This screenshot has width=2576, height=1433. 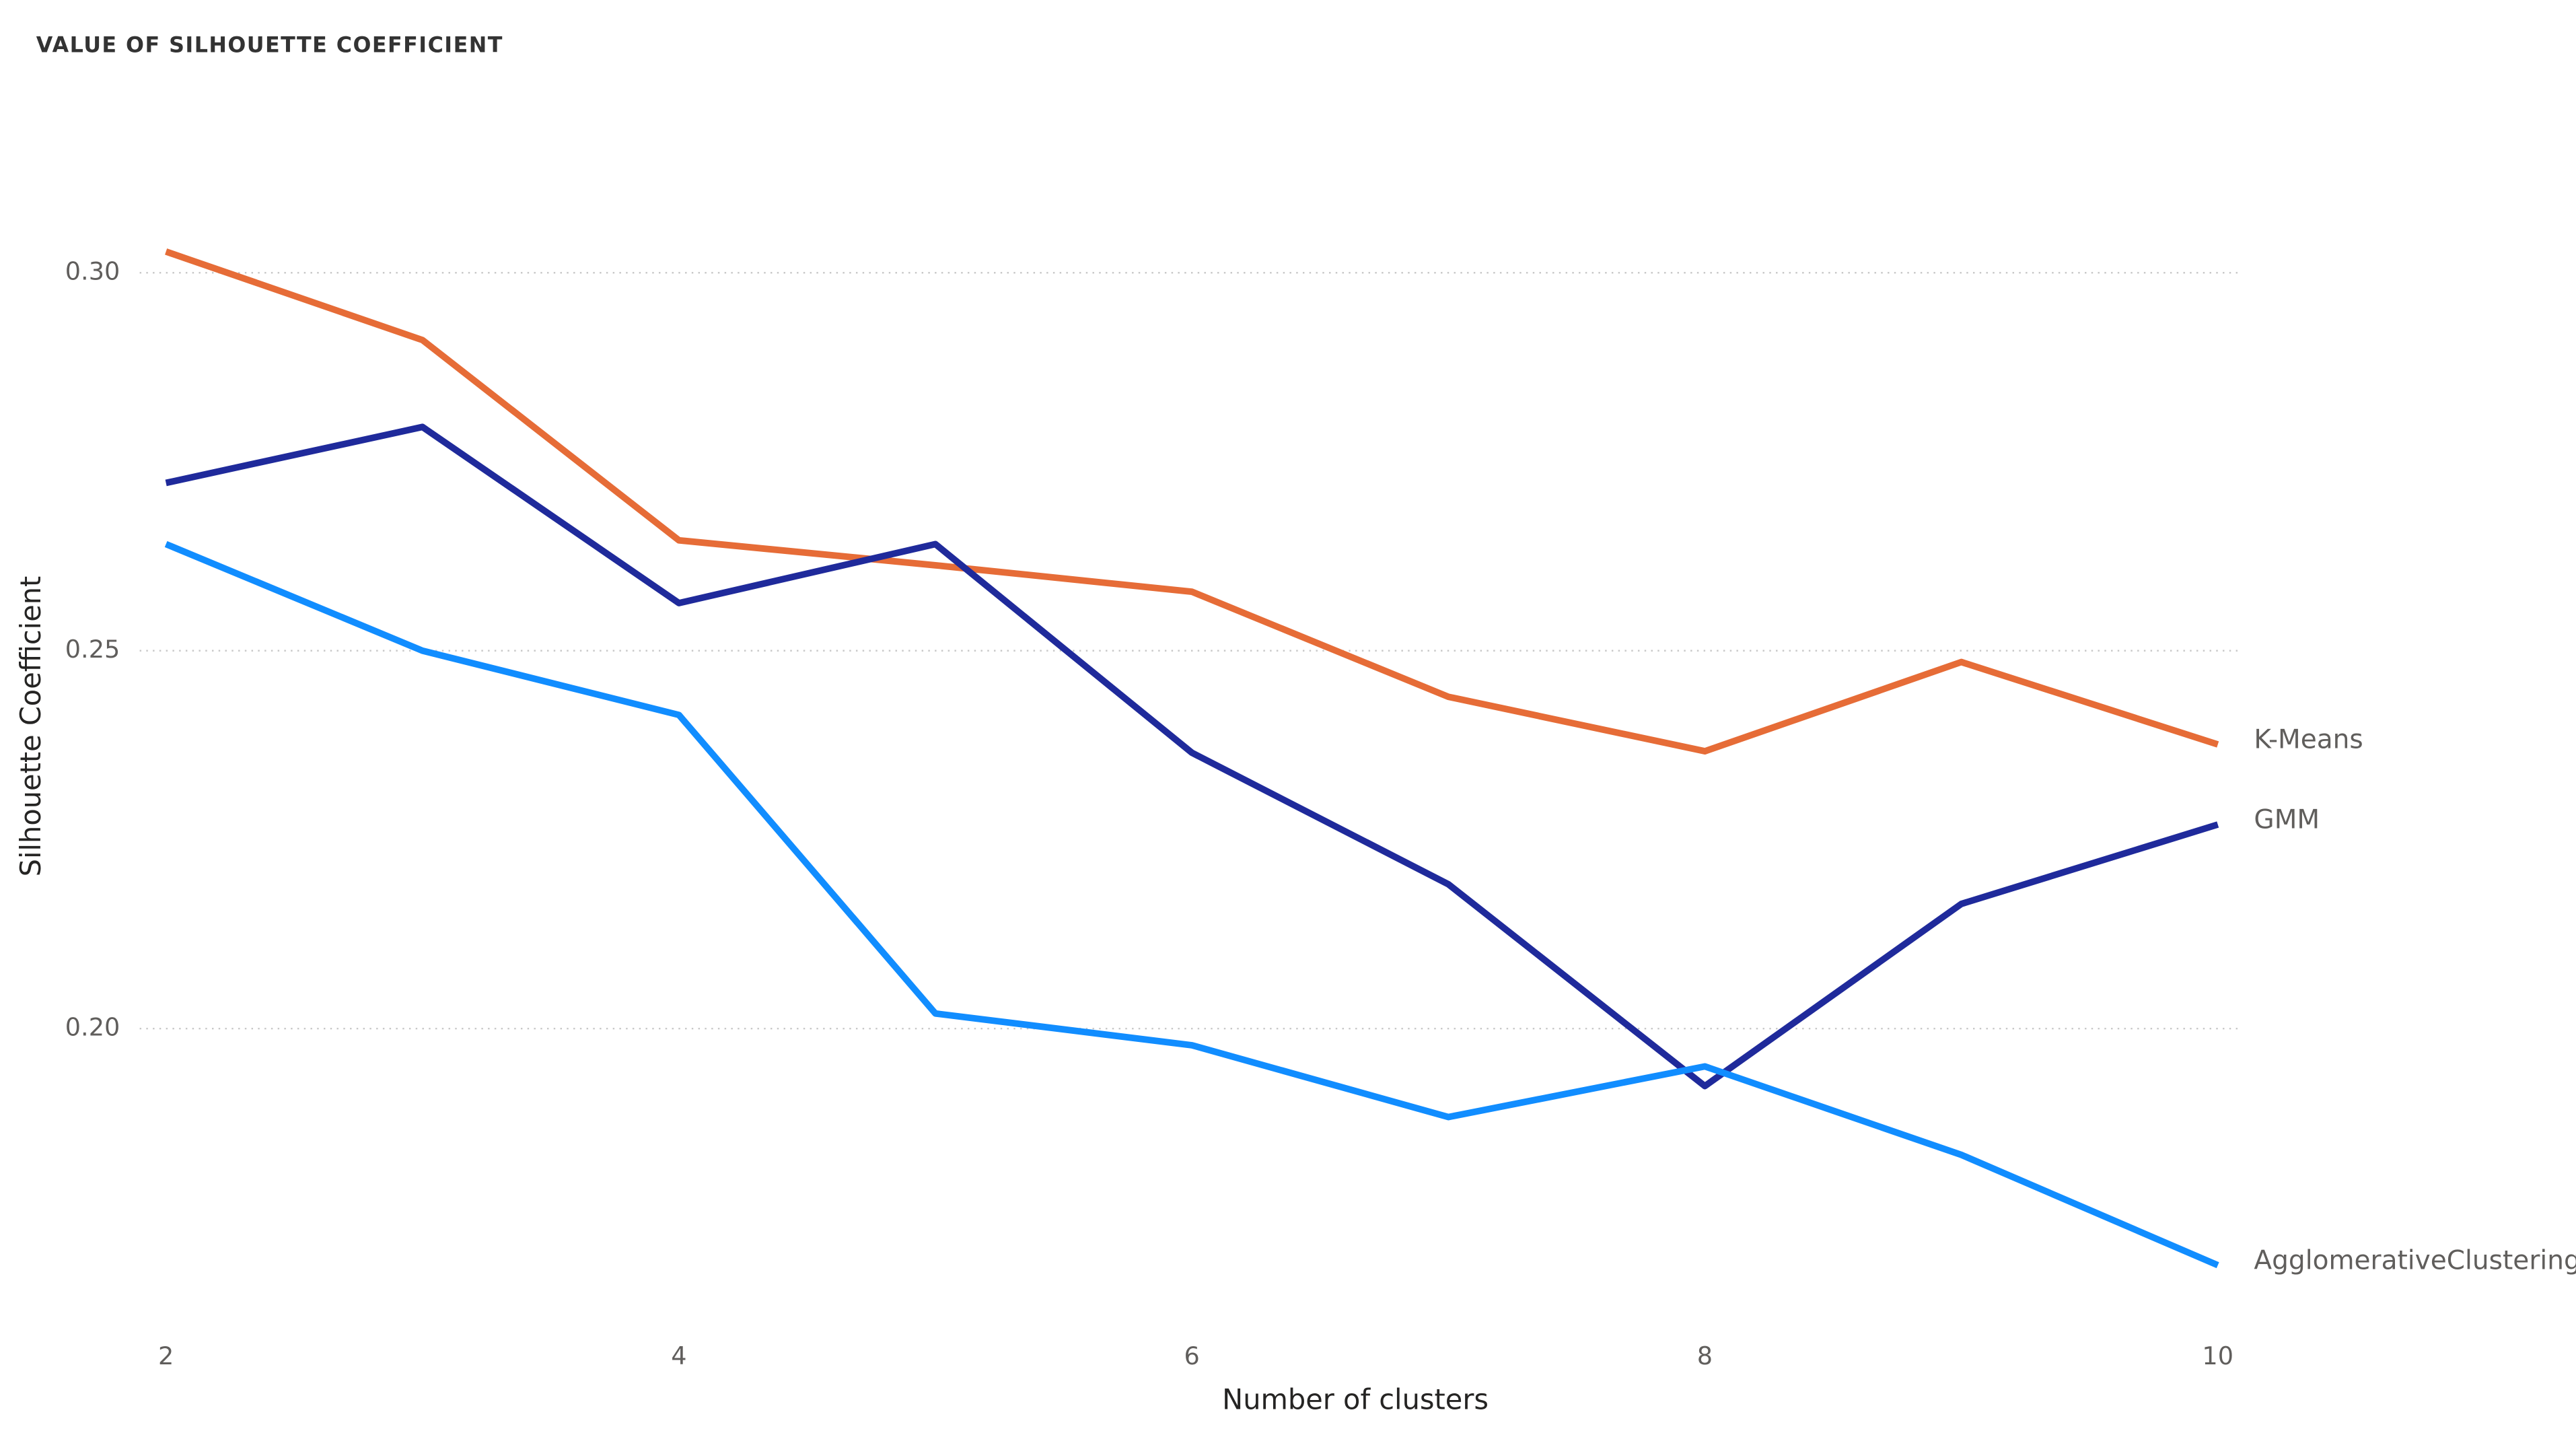 What do you see at coordinates (2217, 1355) in the screenshot?
I see `x-tick-label: 10` at bounding box center [2217, 1355].